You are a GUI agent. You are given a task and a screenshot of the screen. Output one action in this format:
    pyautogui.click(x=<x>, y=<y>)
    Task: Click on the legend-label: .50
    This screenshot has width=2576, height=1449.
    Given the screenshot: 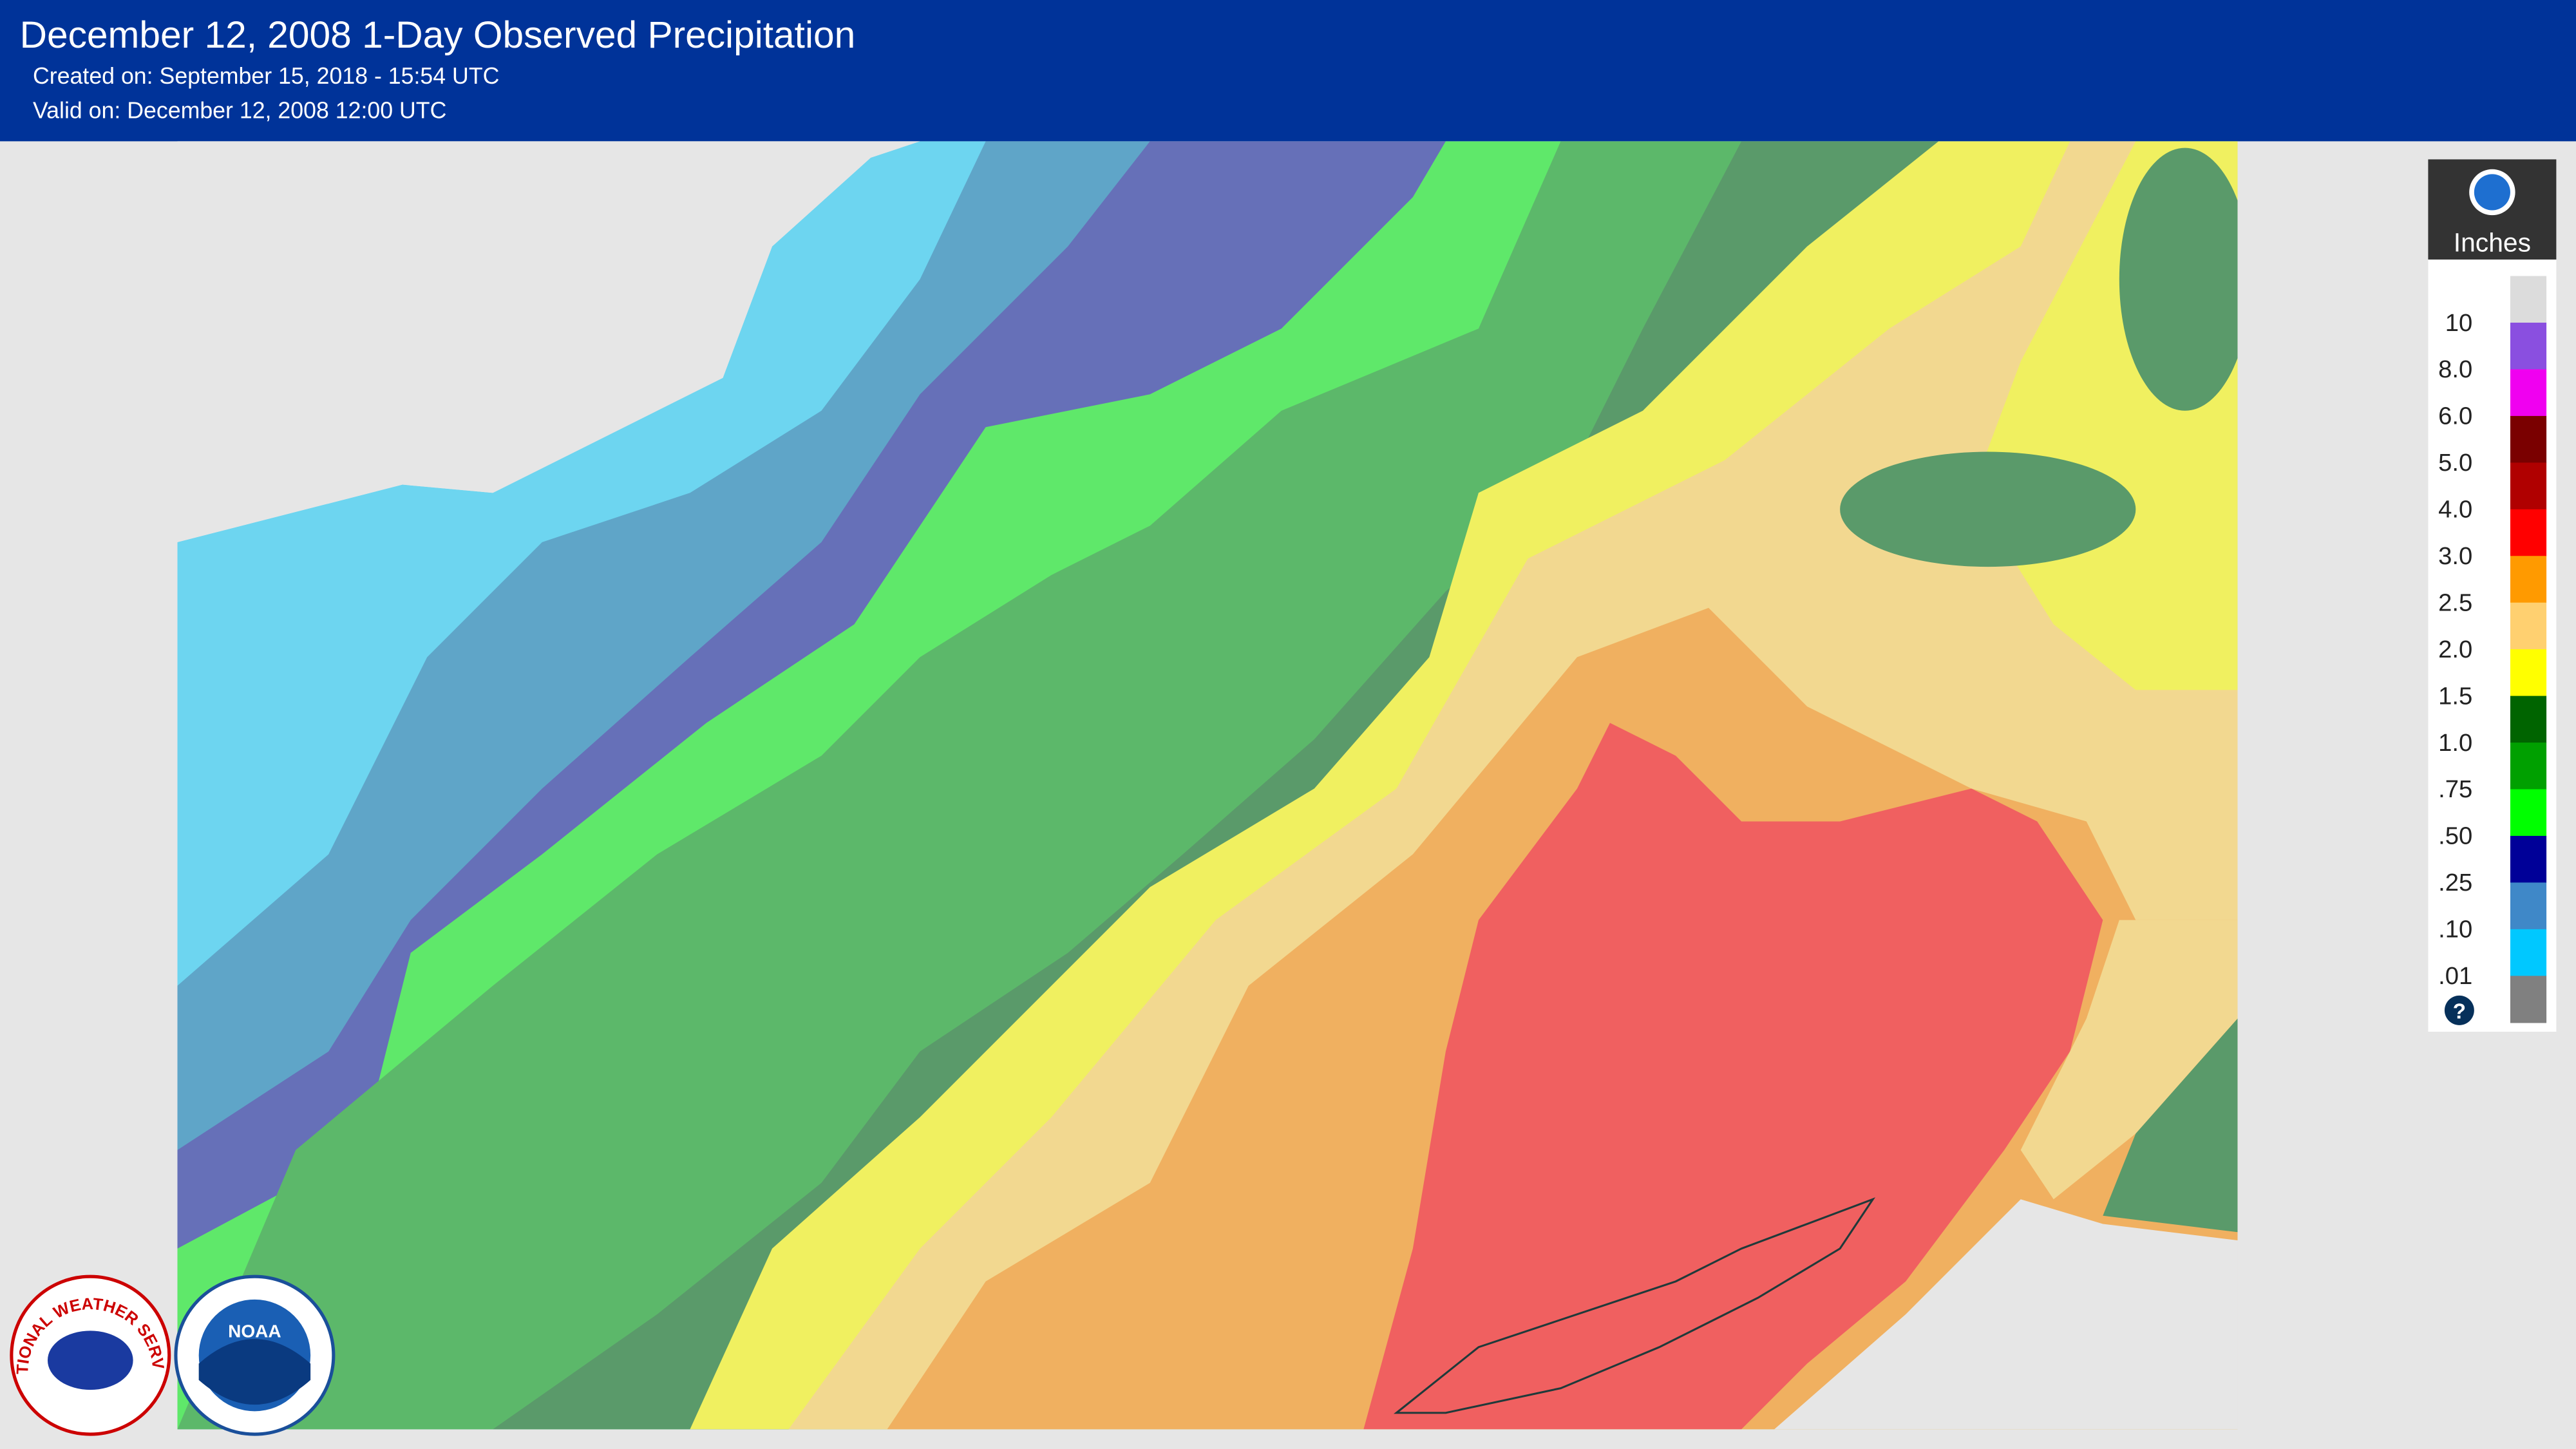 What is the action you would take?
    pyautogui.click(x=2455, y=836)
    